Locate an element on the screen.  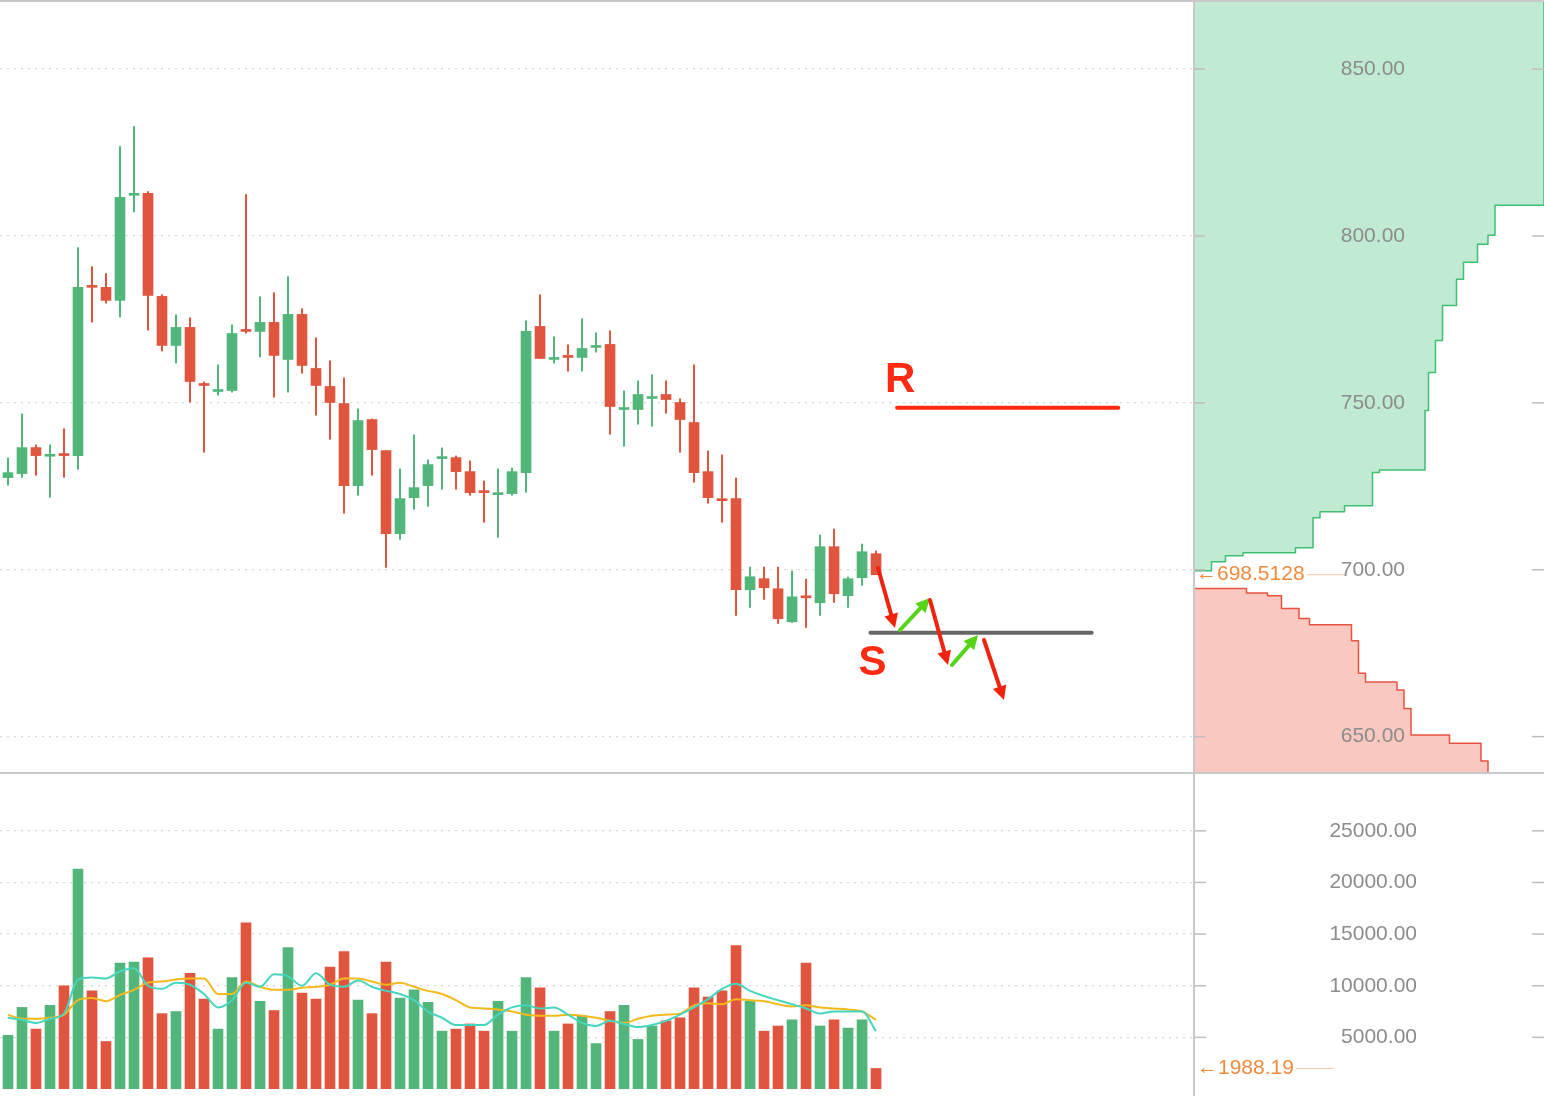
y-tick-label: 800.00 is located at coordinates (1372, 234).